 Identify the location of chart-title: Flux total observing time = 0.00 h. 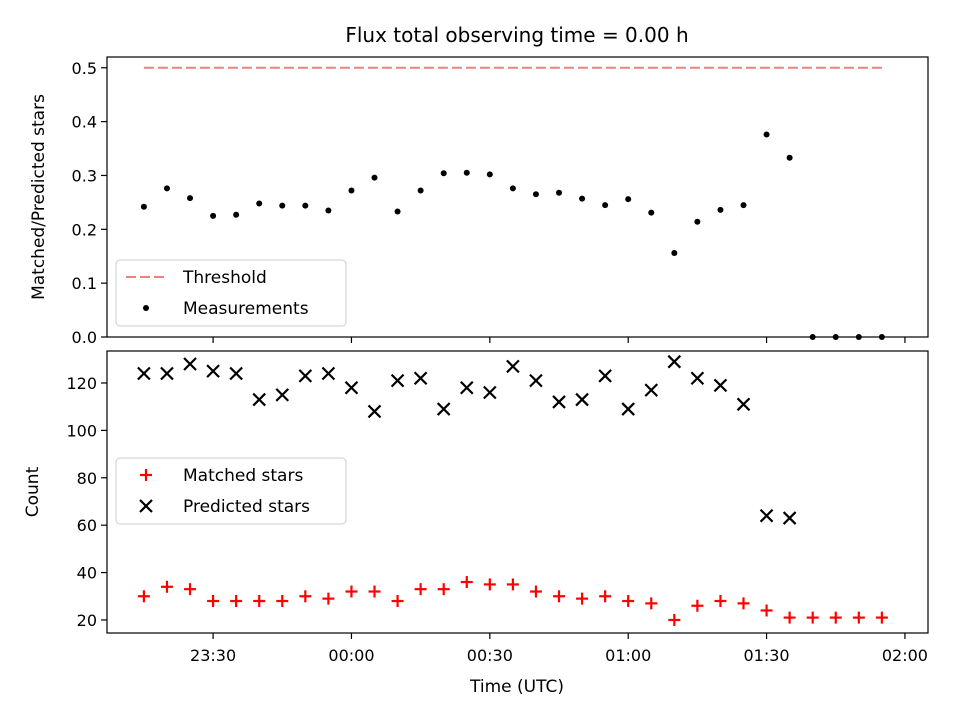
(516, 35).